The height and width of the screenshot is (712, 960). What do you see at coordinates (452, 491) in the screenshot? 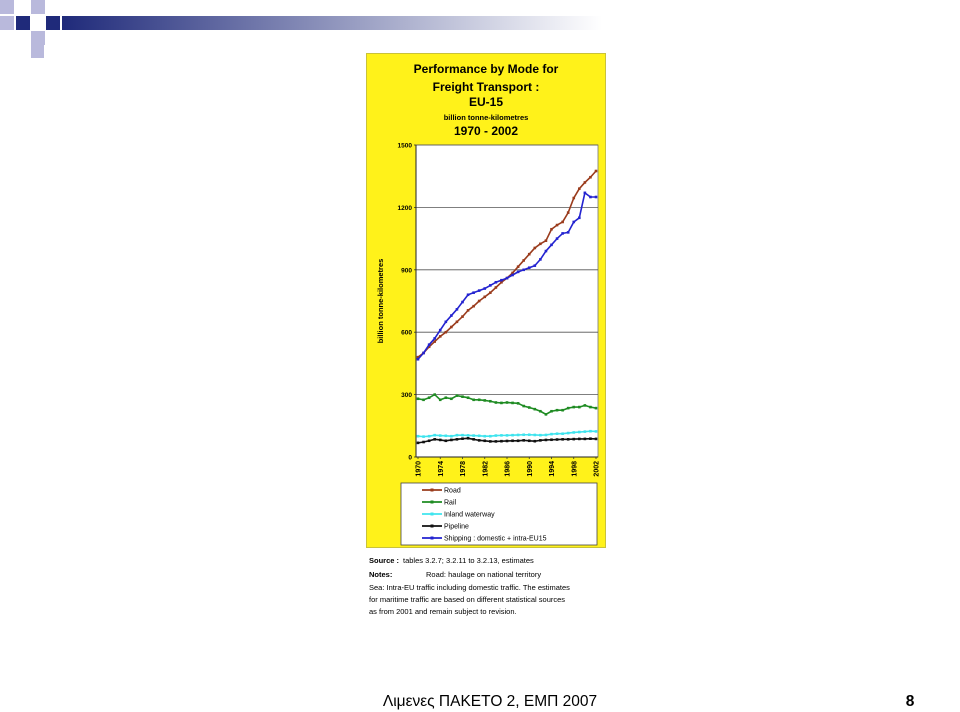
I see `road-legend-label: Road` at bounding box center [452, 491].